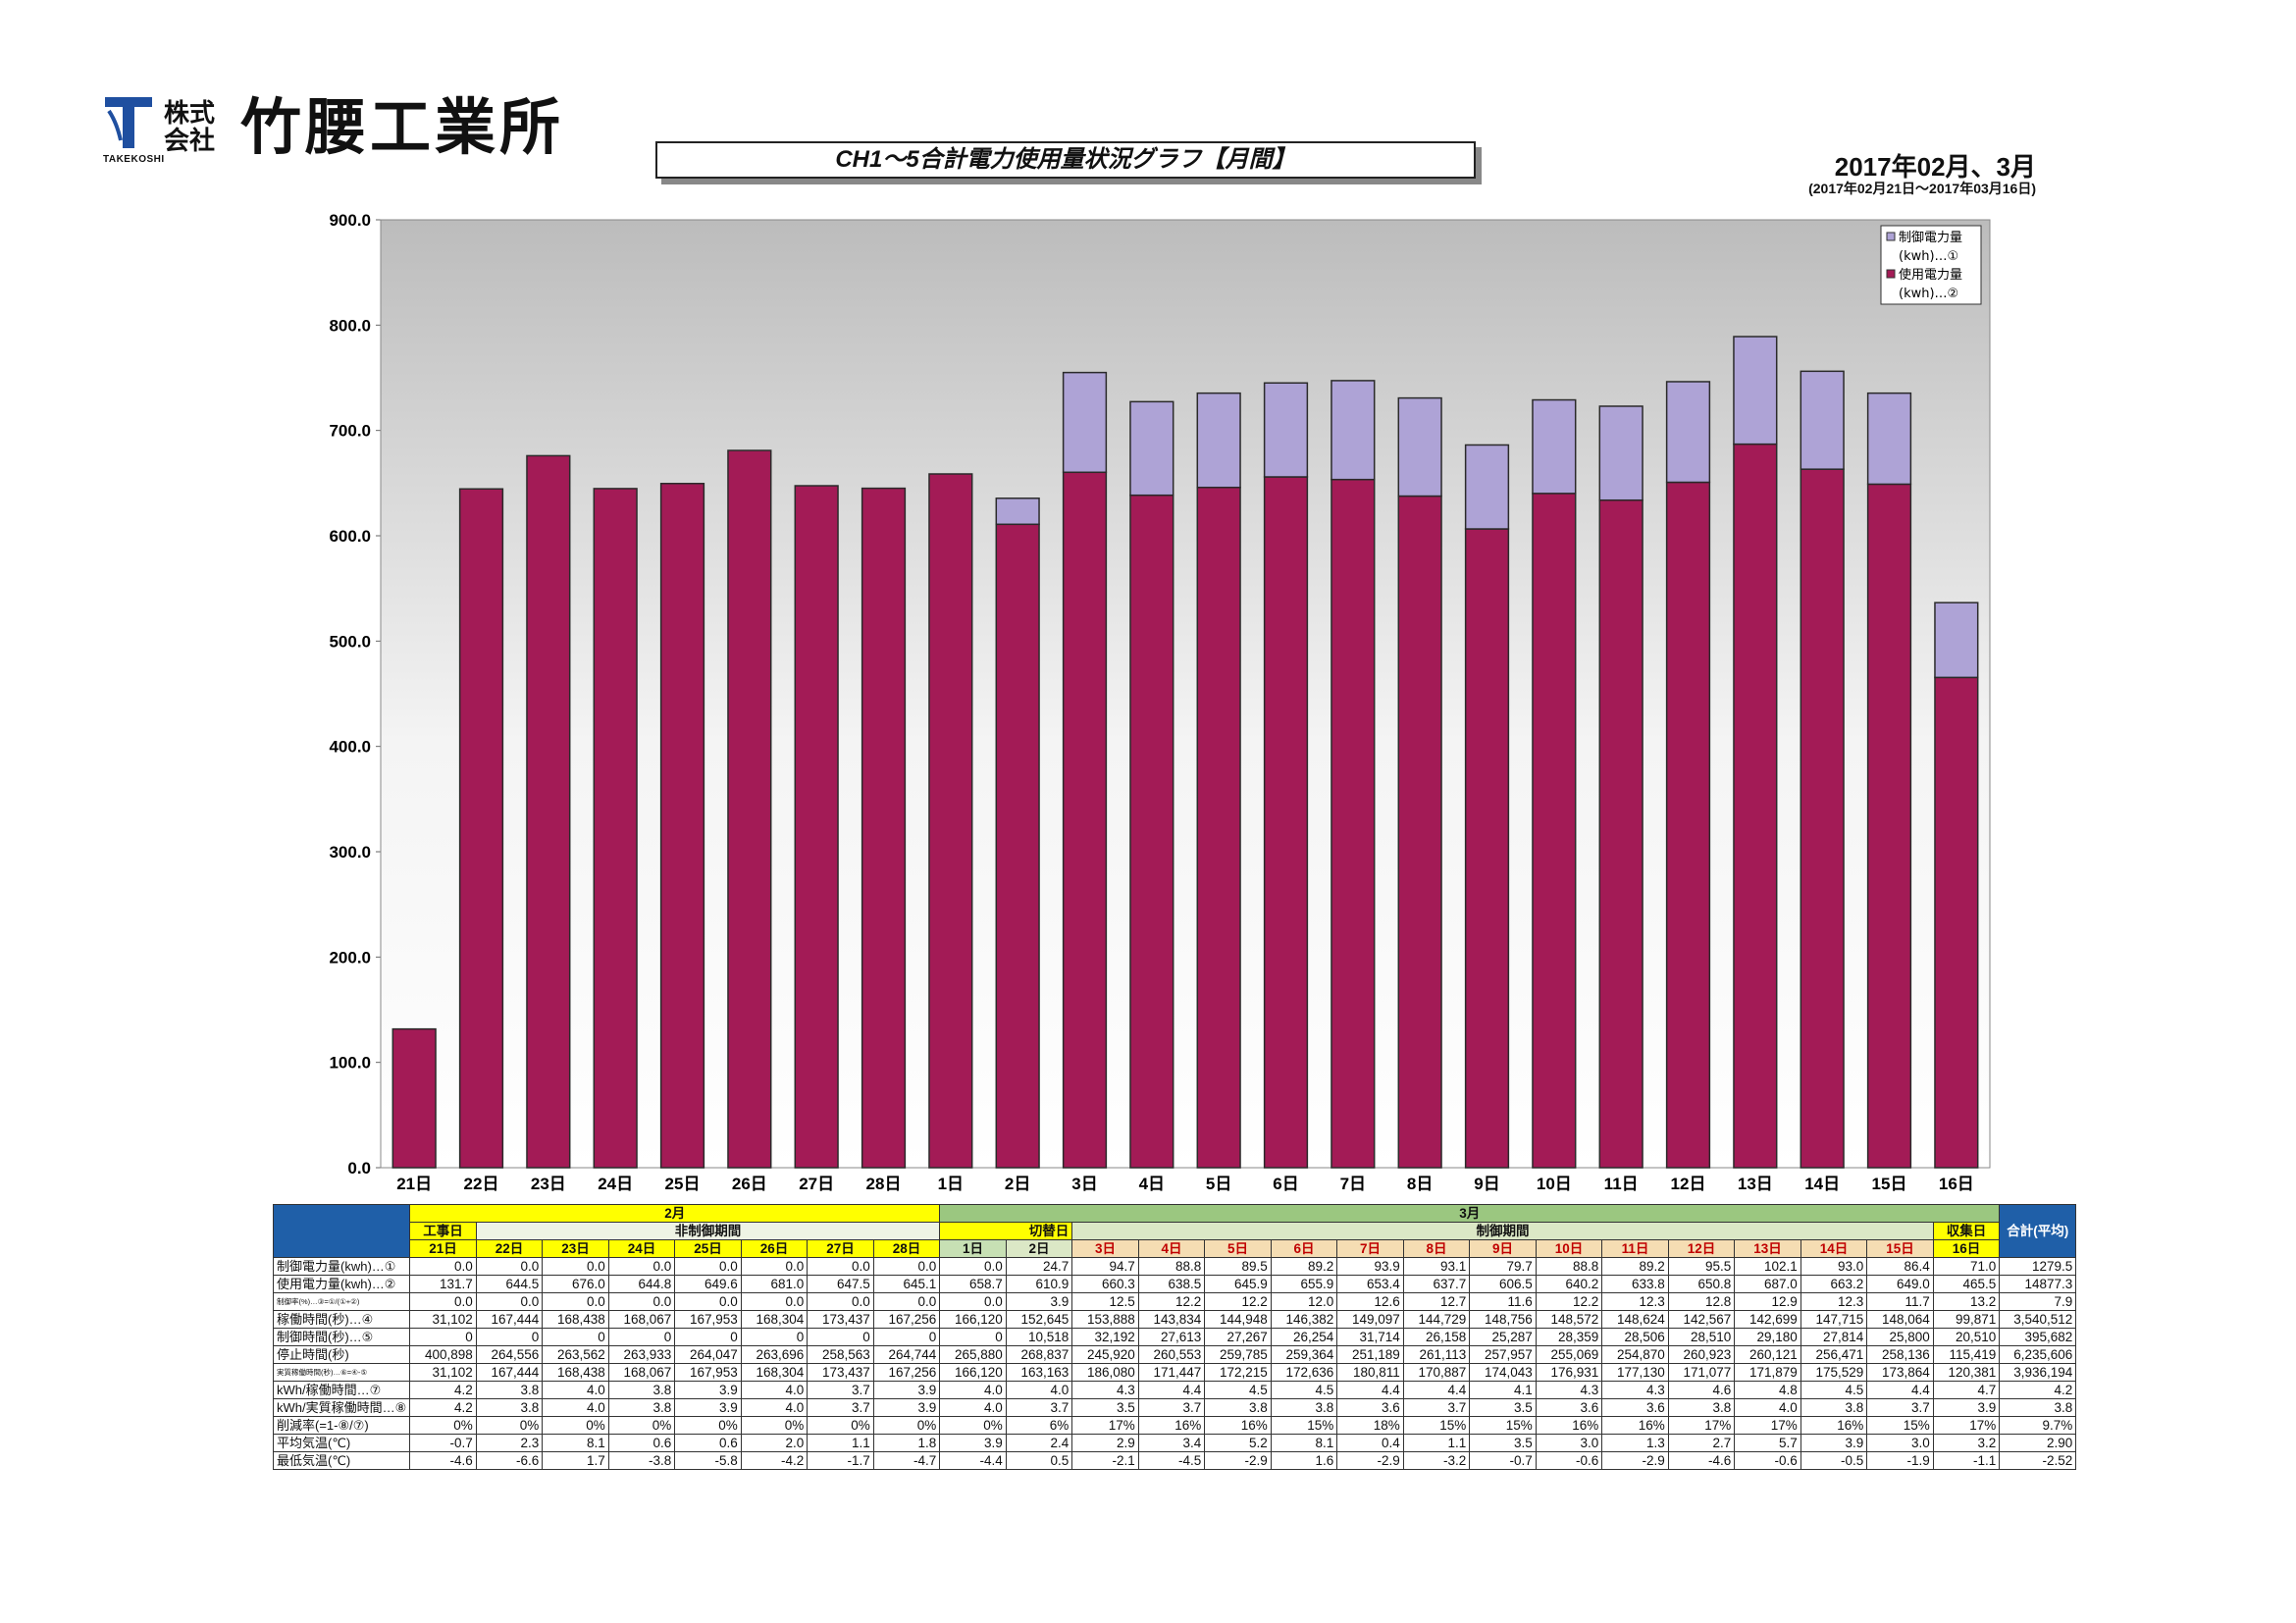 This screenshot has width=2296, height=1623. Describe the element at coordinates (1569, 1284) in the screenshot. I see `table-cell: 640.2` at that location.